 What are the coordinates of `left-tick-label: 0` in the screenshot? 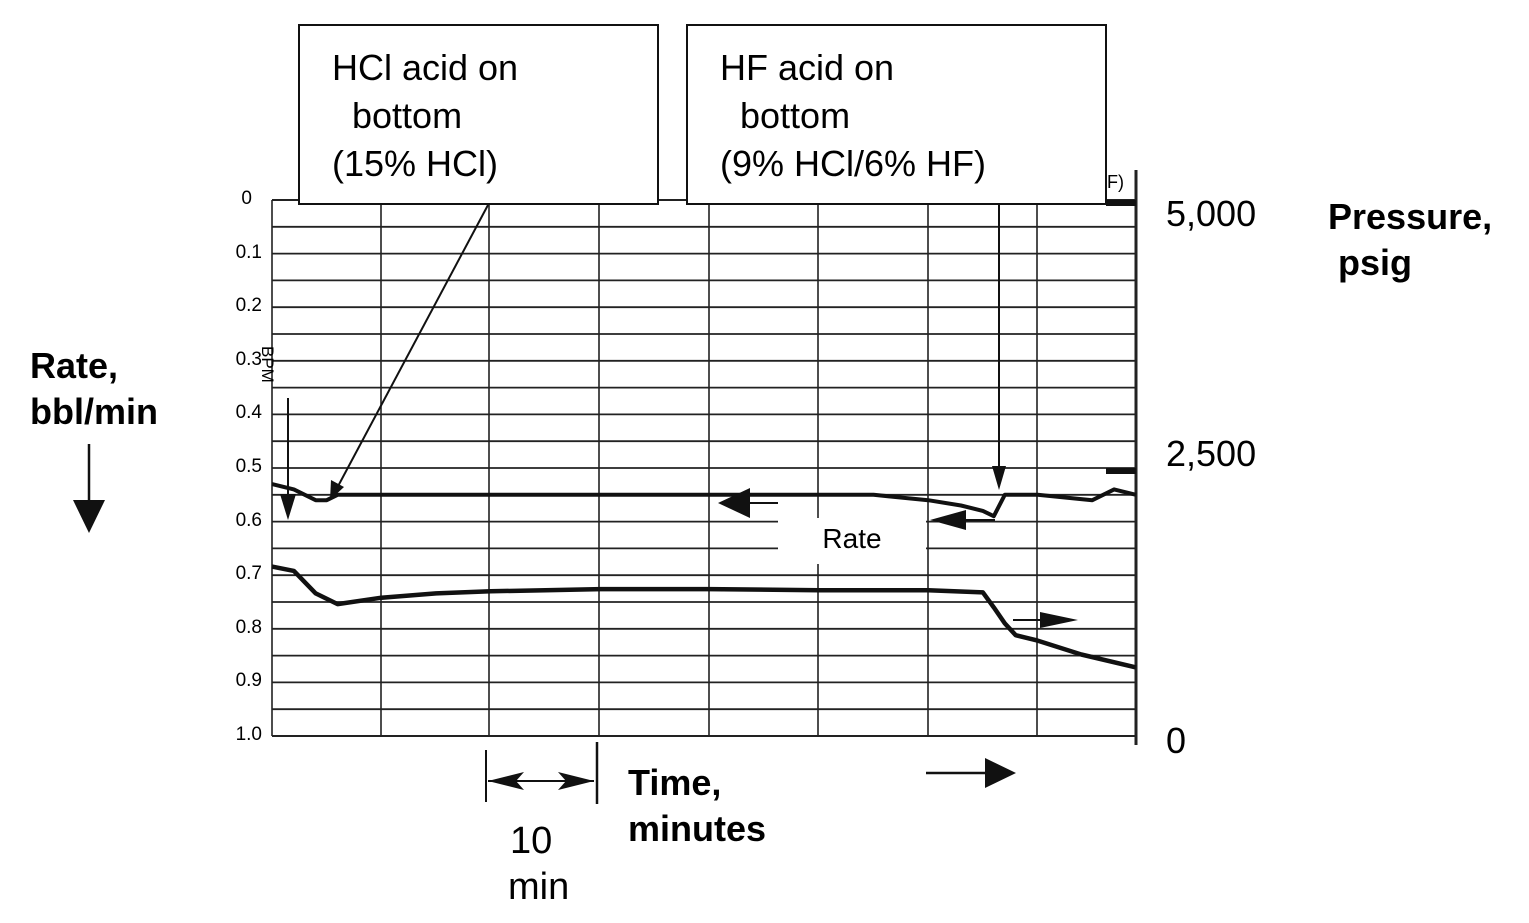 It's located at (246, 198).